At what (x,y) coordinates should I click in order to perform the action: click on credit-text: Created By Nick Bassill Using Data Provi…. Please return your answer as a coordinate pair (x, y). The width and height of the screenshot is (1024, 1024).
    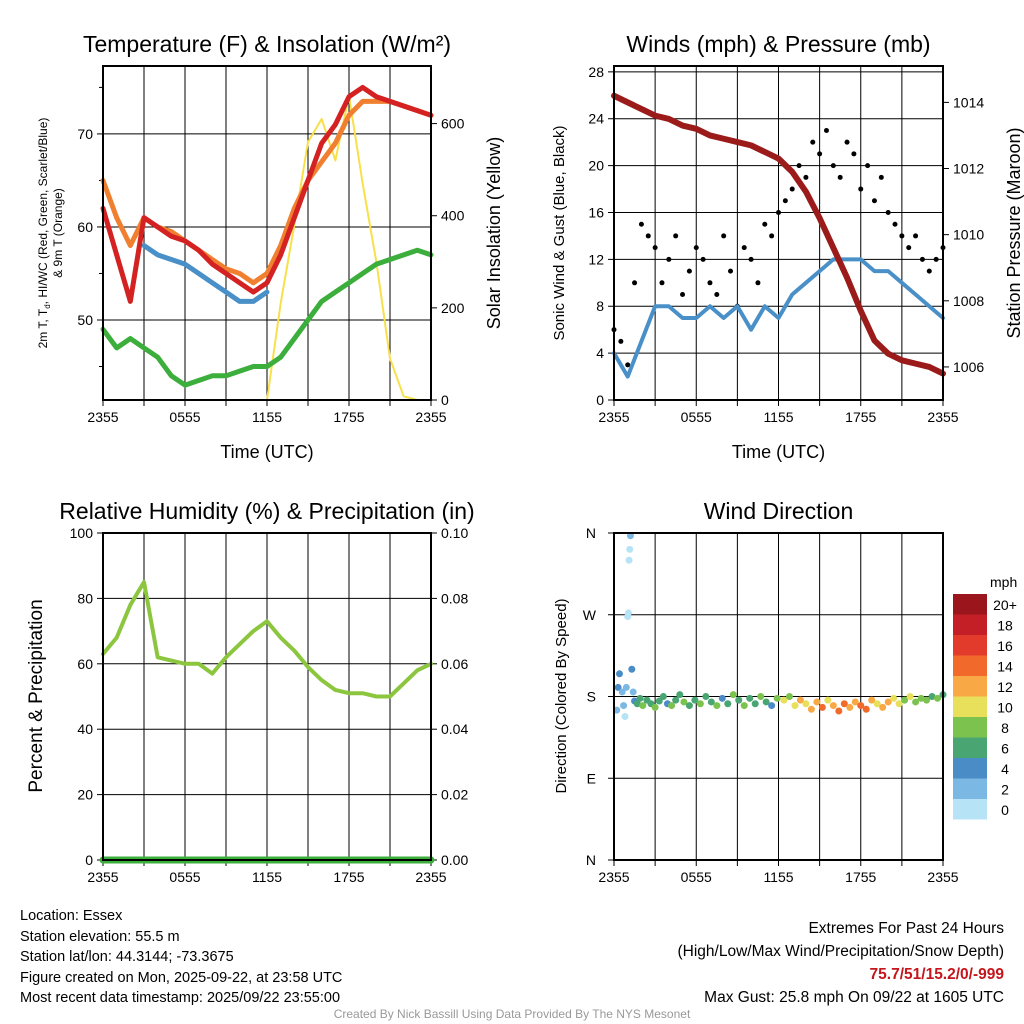
    Looking at the image, I should click on (512, 1014).